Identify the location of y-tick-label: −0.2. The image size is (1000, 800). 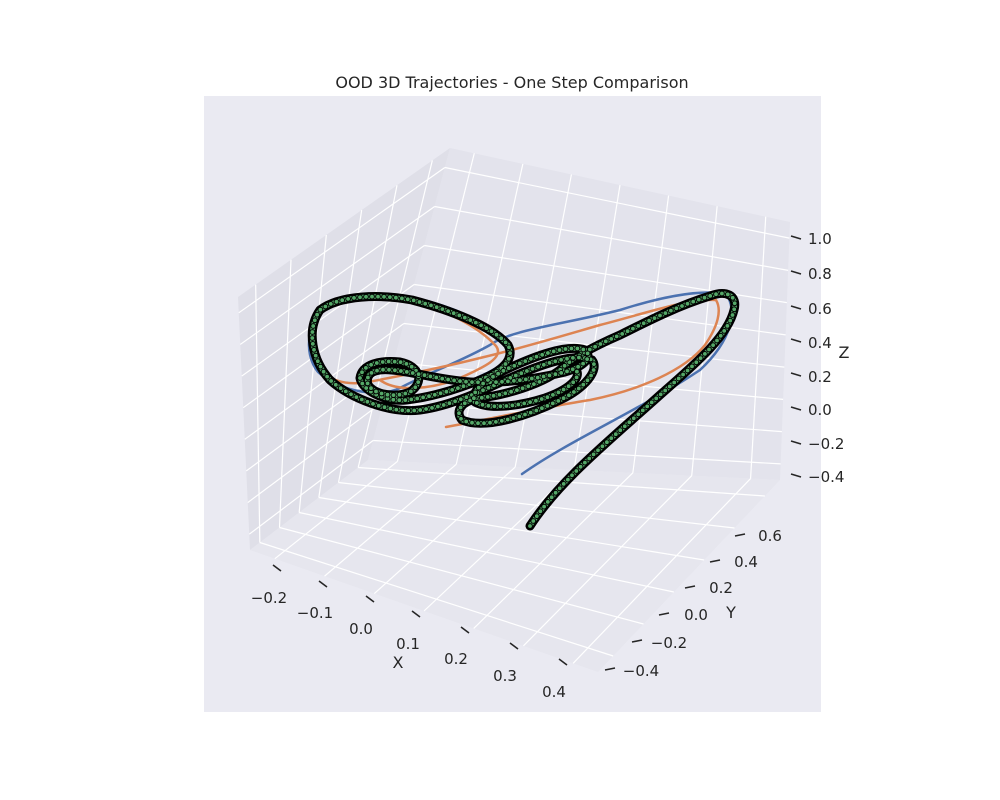
(669, 643).